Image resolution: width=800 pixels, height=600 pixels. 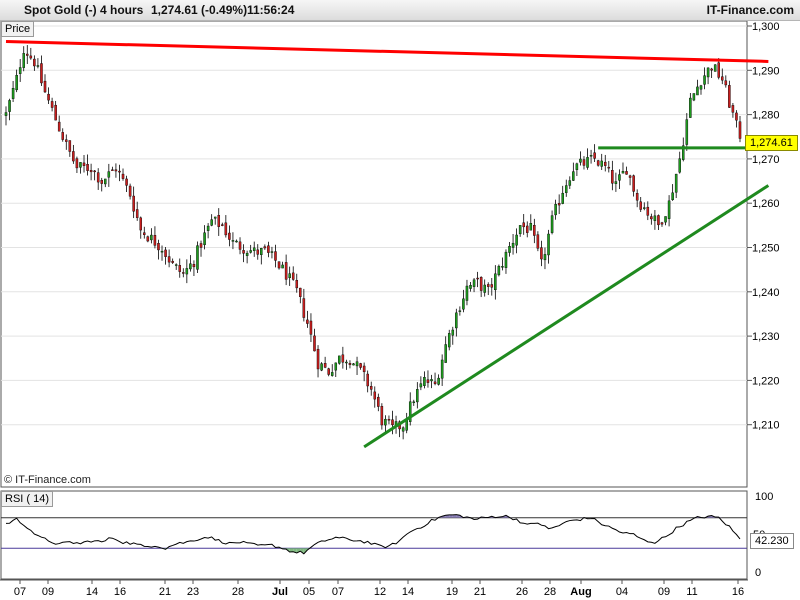 I want to click on y-tick-label: 1,270, so click(x=766, y=160).